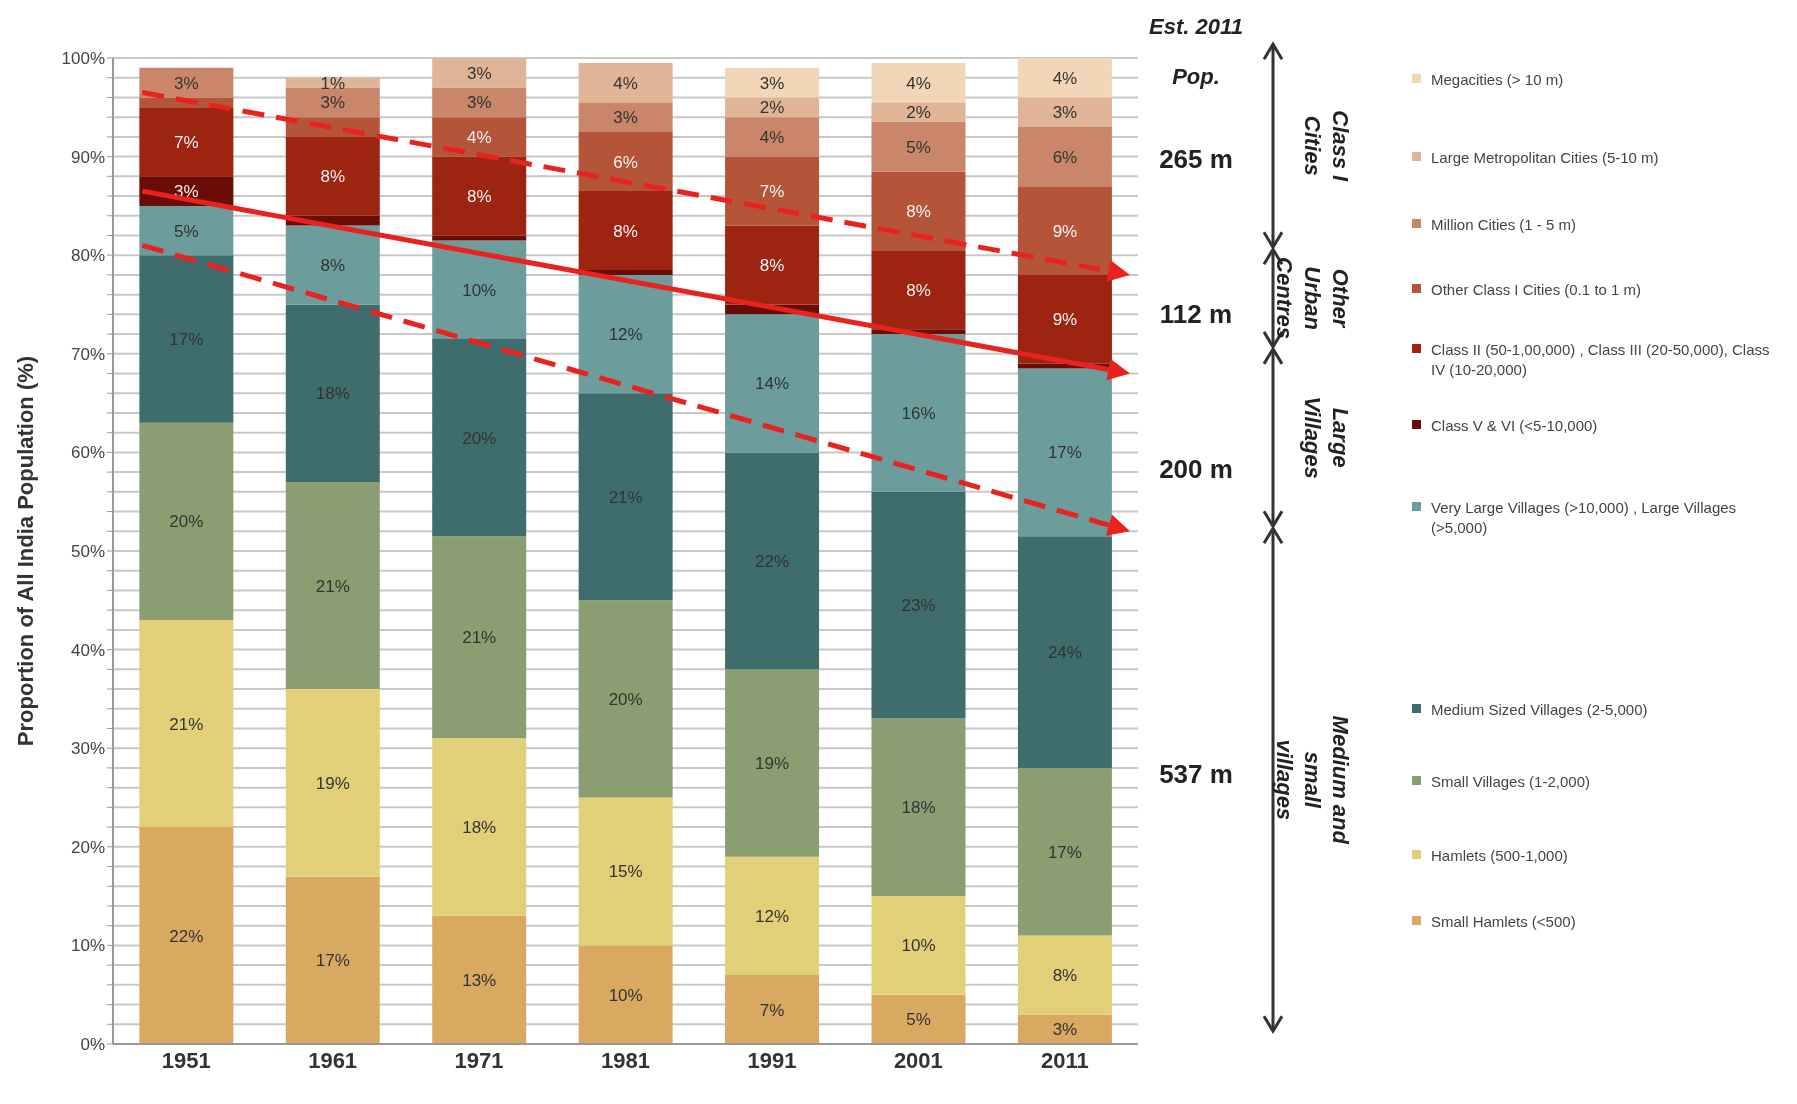 This screenshot has width=1797, height=1104. I want to click on x-tick-label: 1971, so click(479, 1060).